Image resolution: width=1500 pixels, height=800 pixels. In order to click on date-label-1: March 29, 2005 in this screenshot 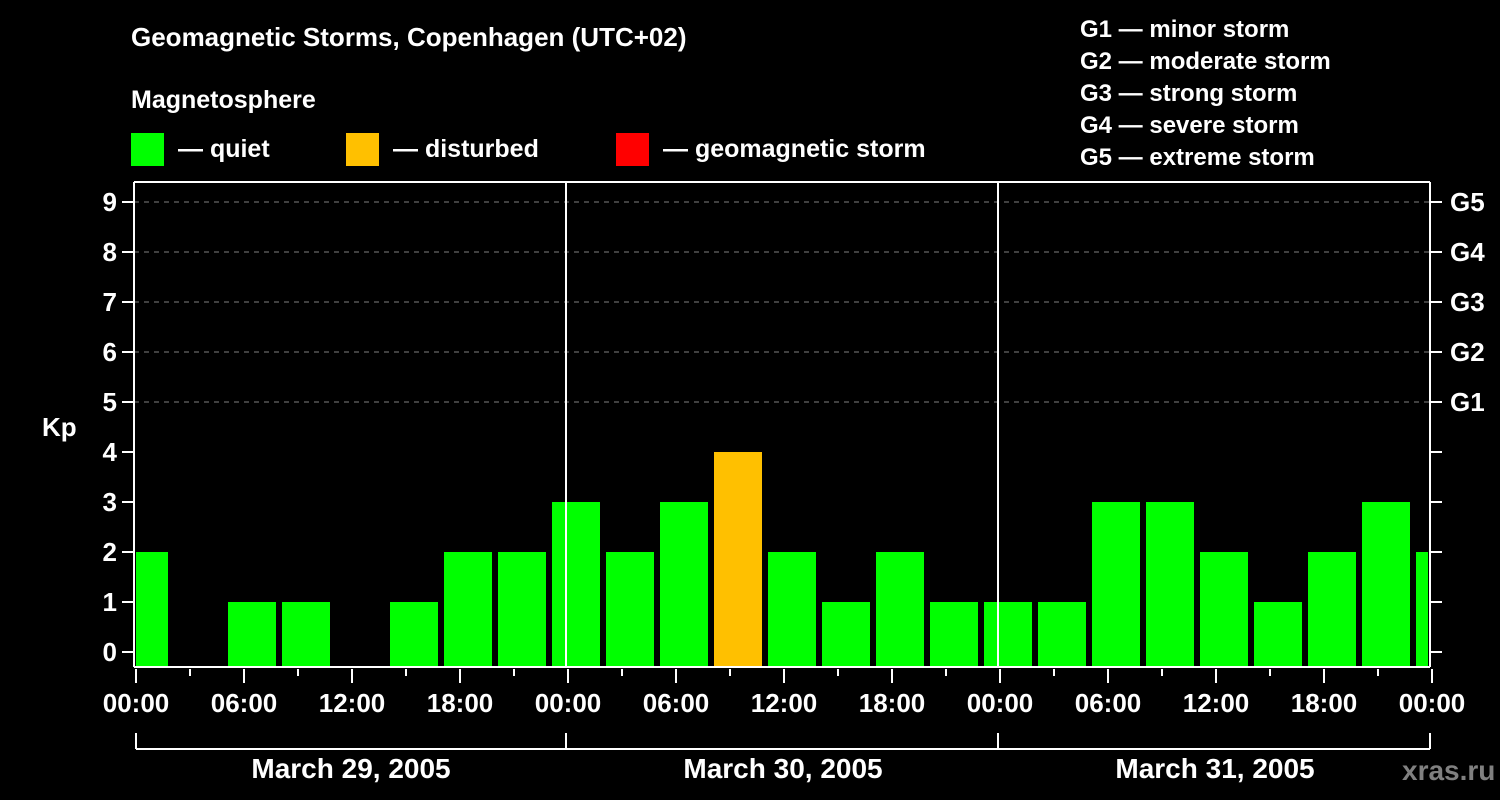, I will do `click(351, 768)`.